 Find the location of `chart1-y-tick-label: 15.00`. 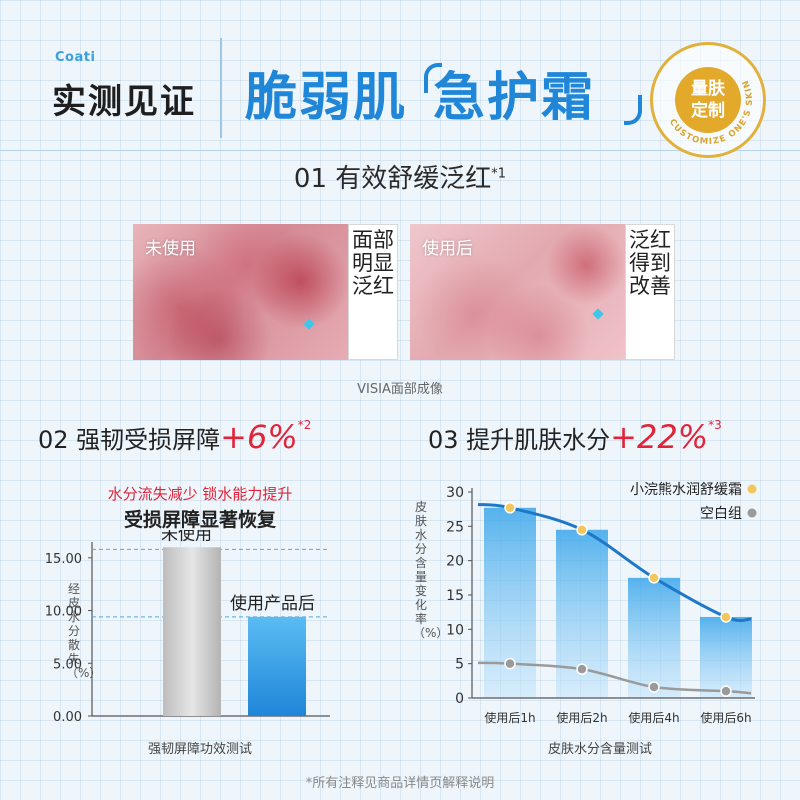

chart1-y-tick-label: 15.00 is located at coordinates (63, 559).